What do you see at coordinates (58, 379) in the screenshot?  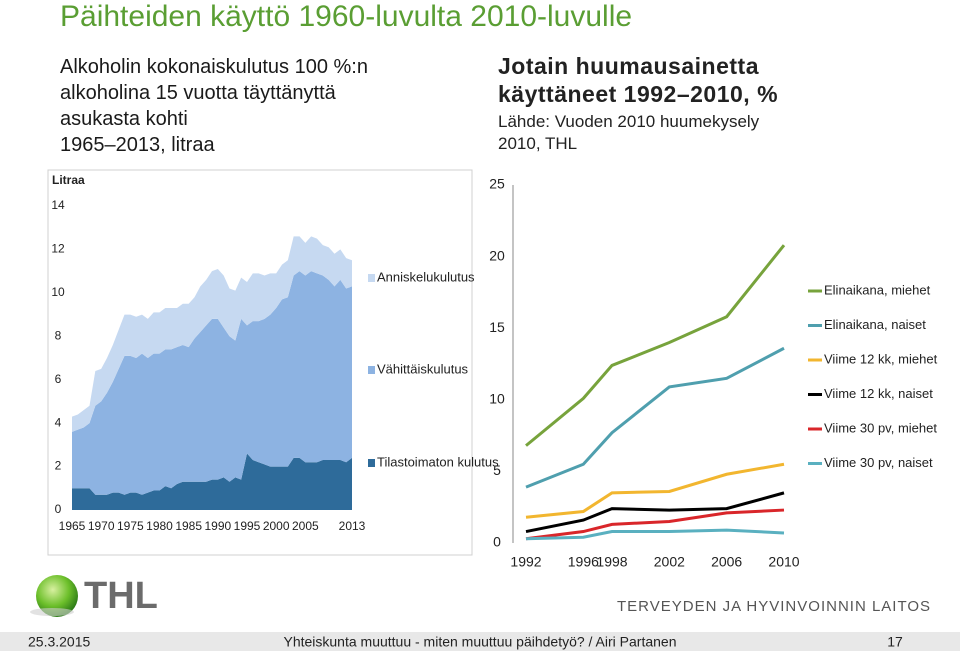 I see `y-tick-label: 6` at bounding box center [58, 379].